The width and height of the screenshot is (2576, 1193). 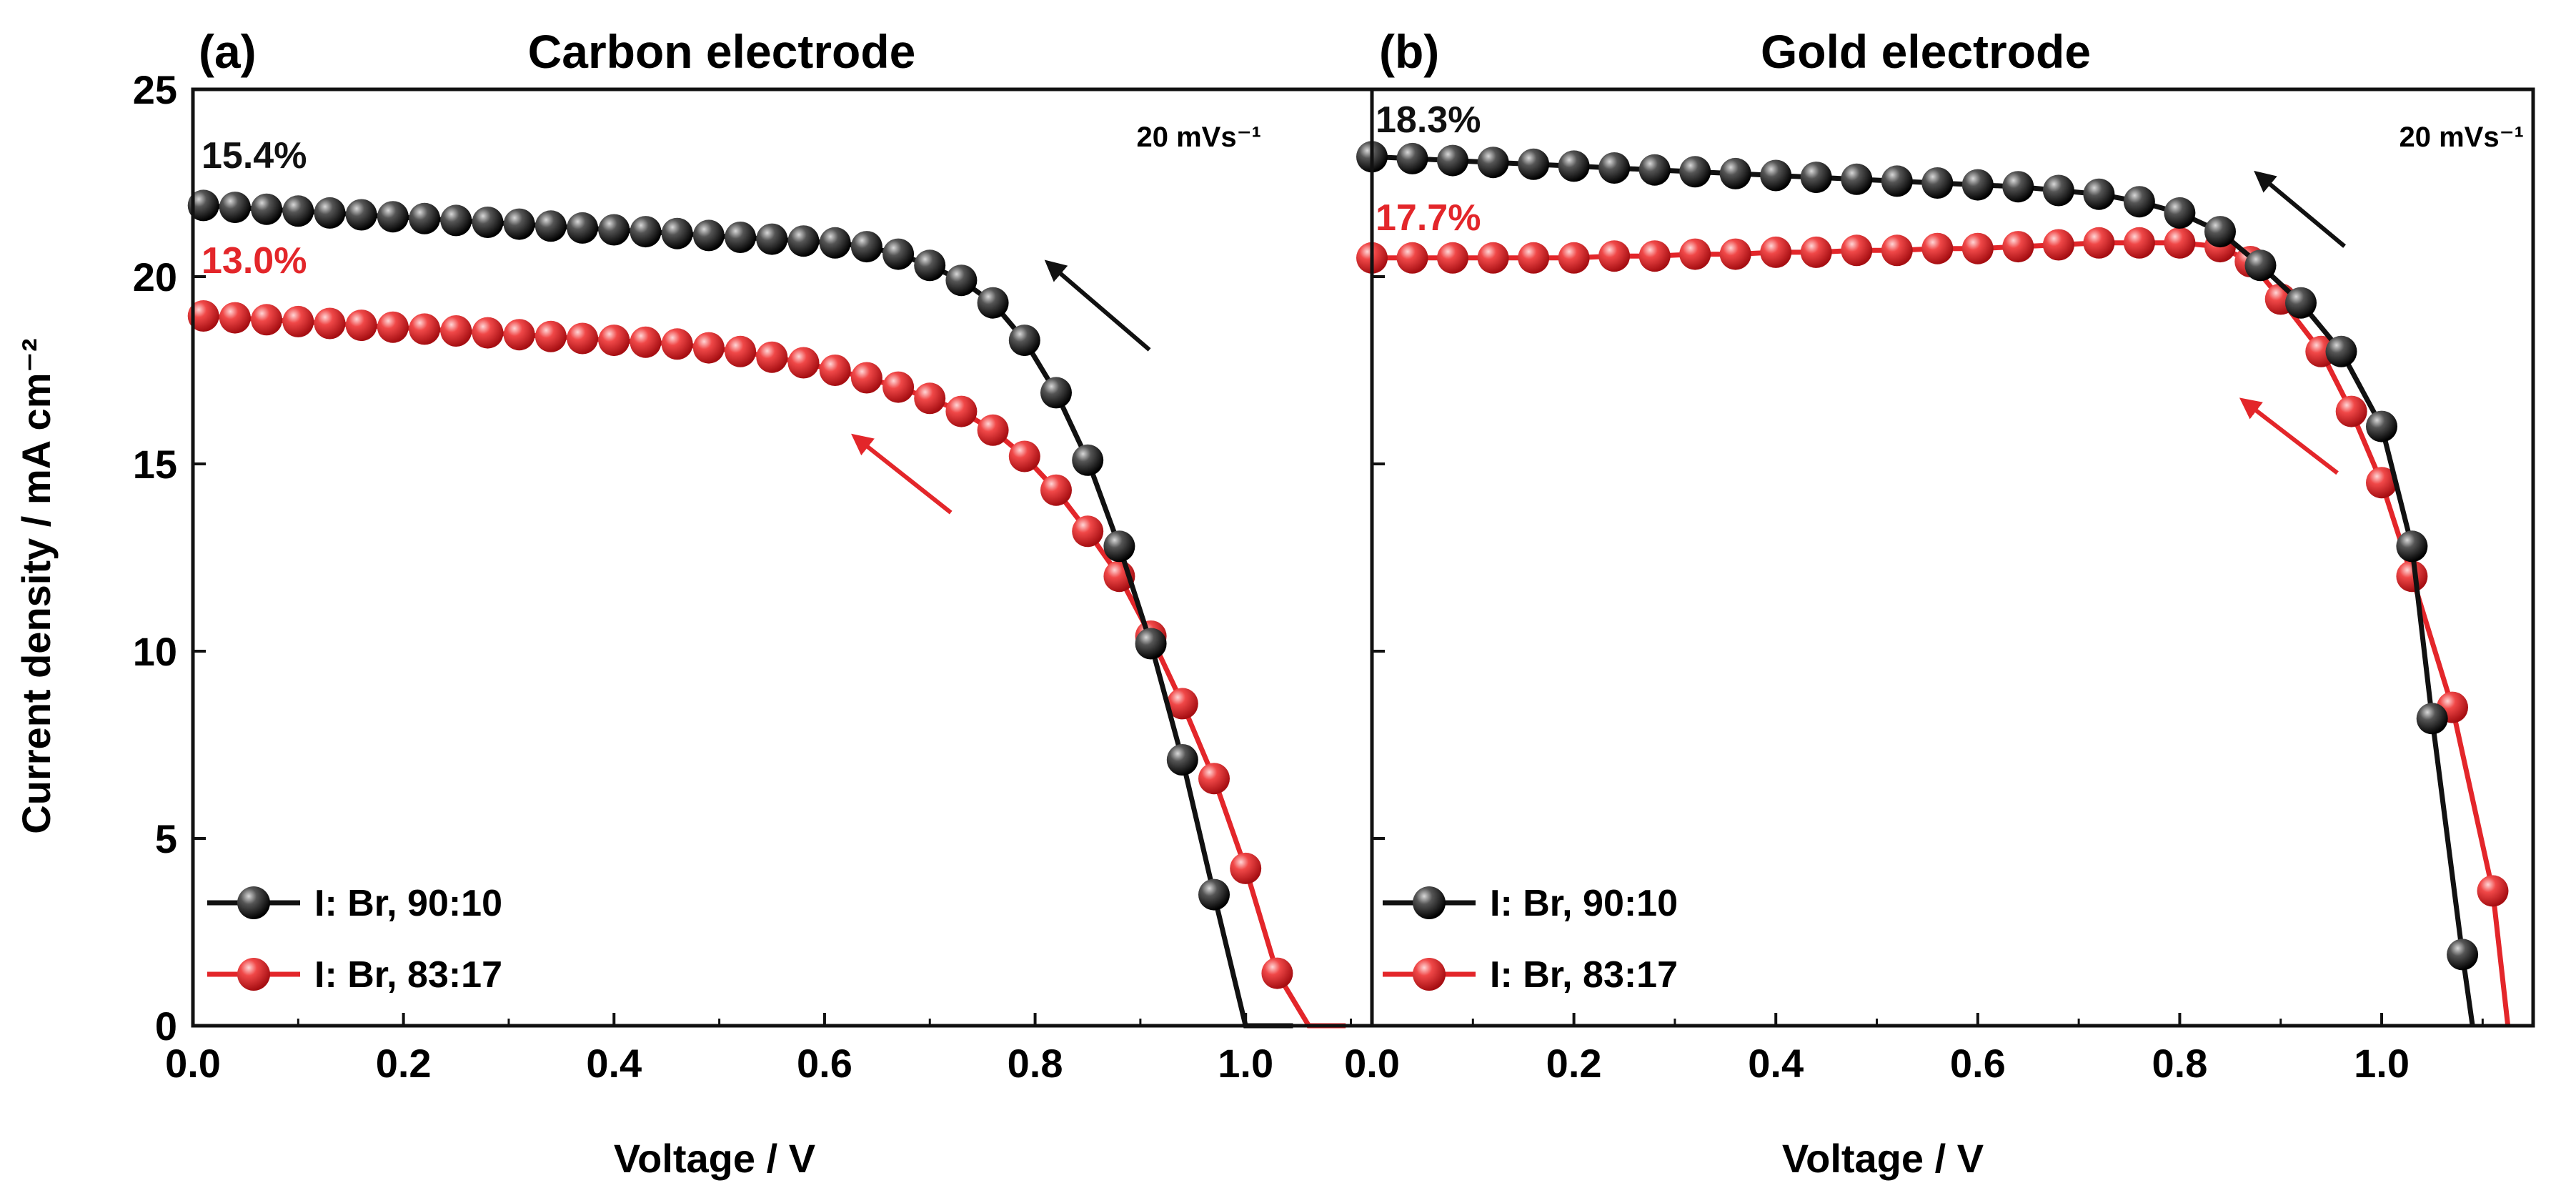 What do you see at coordinates (408, 975) in the screenshot?
I see `legend-label-red-a: I: Br, 83:17` at bounding box center [408, 975].